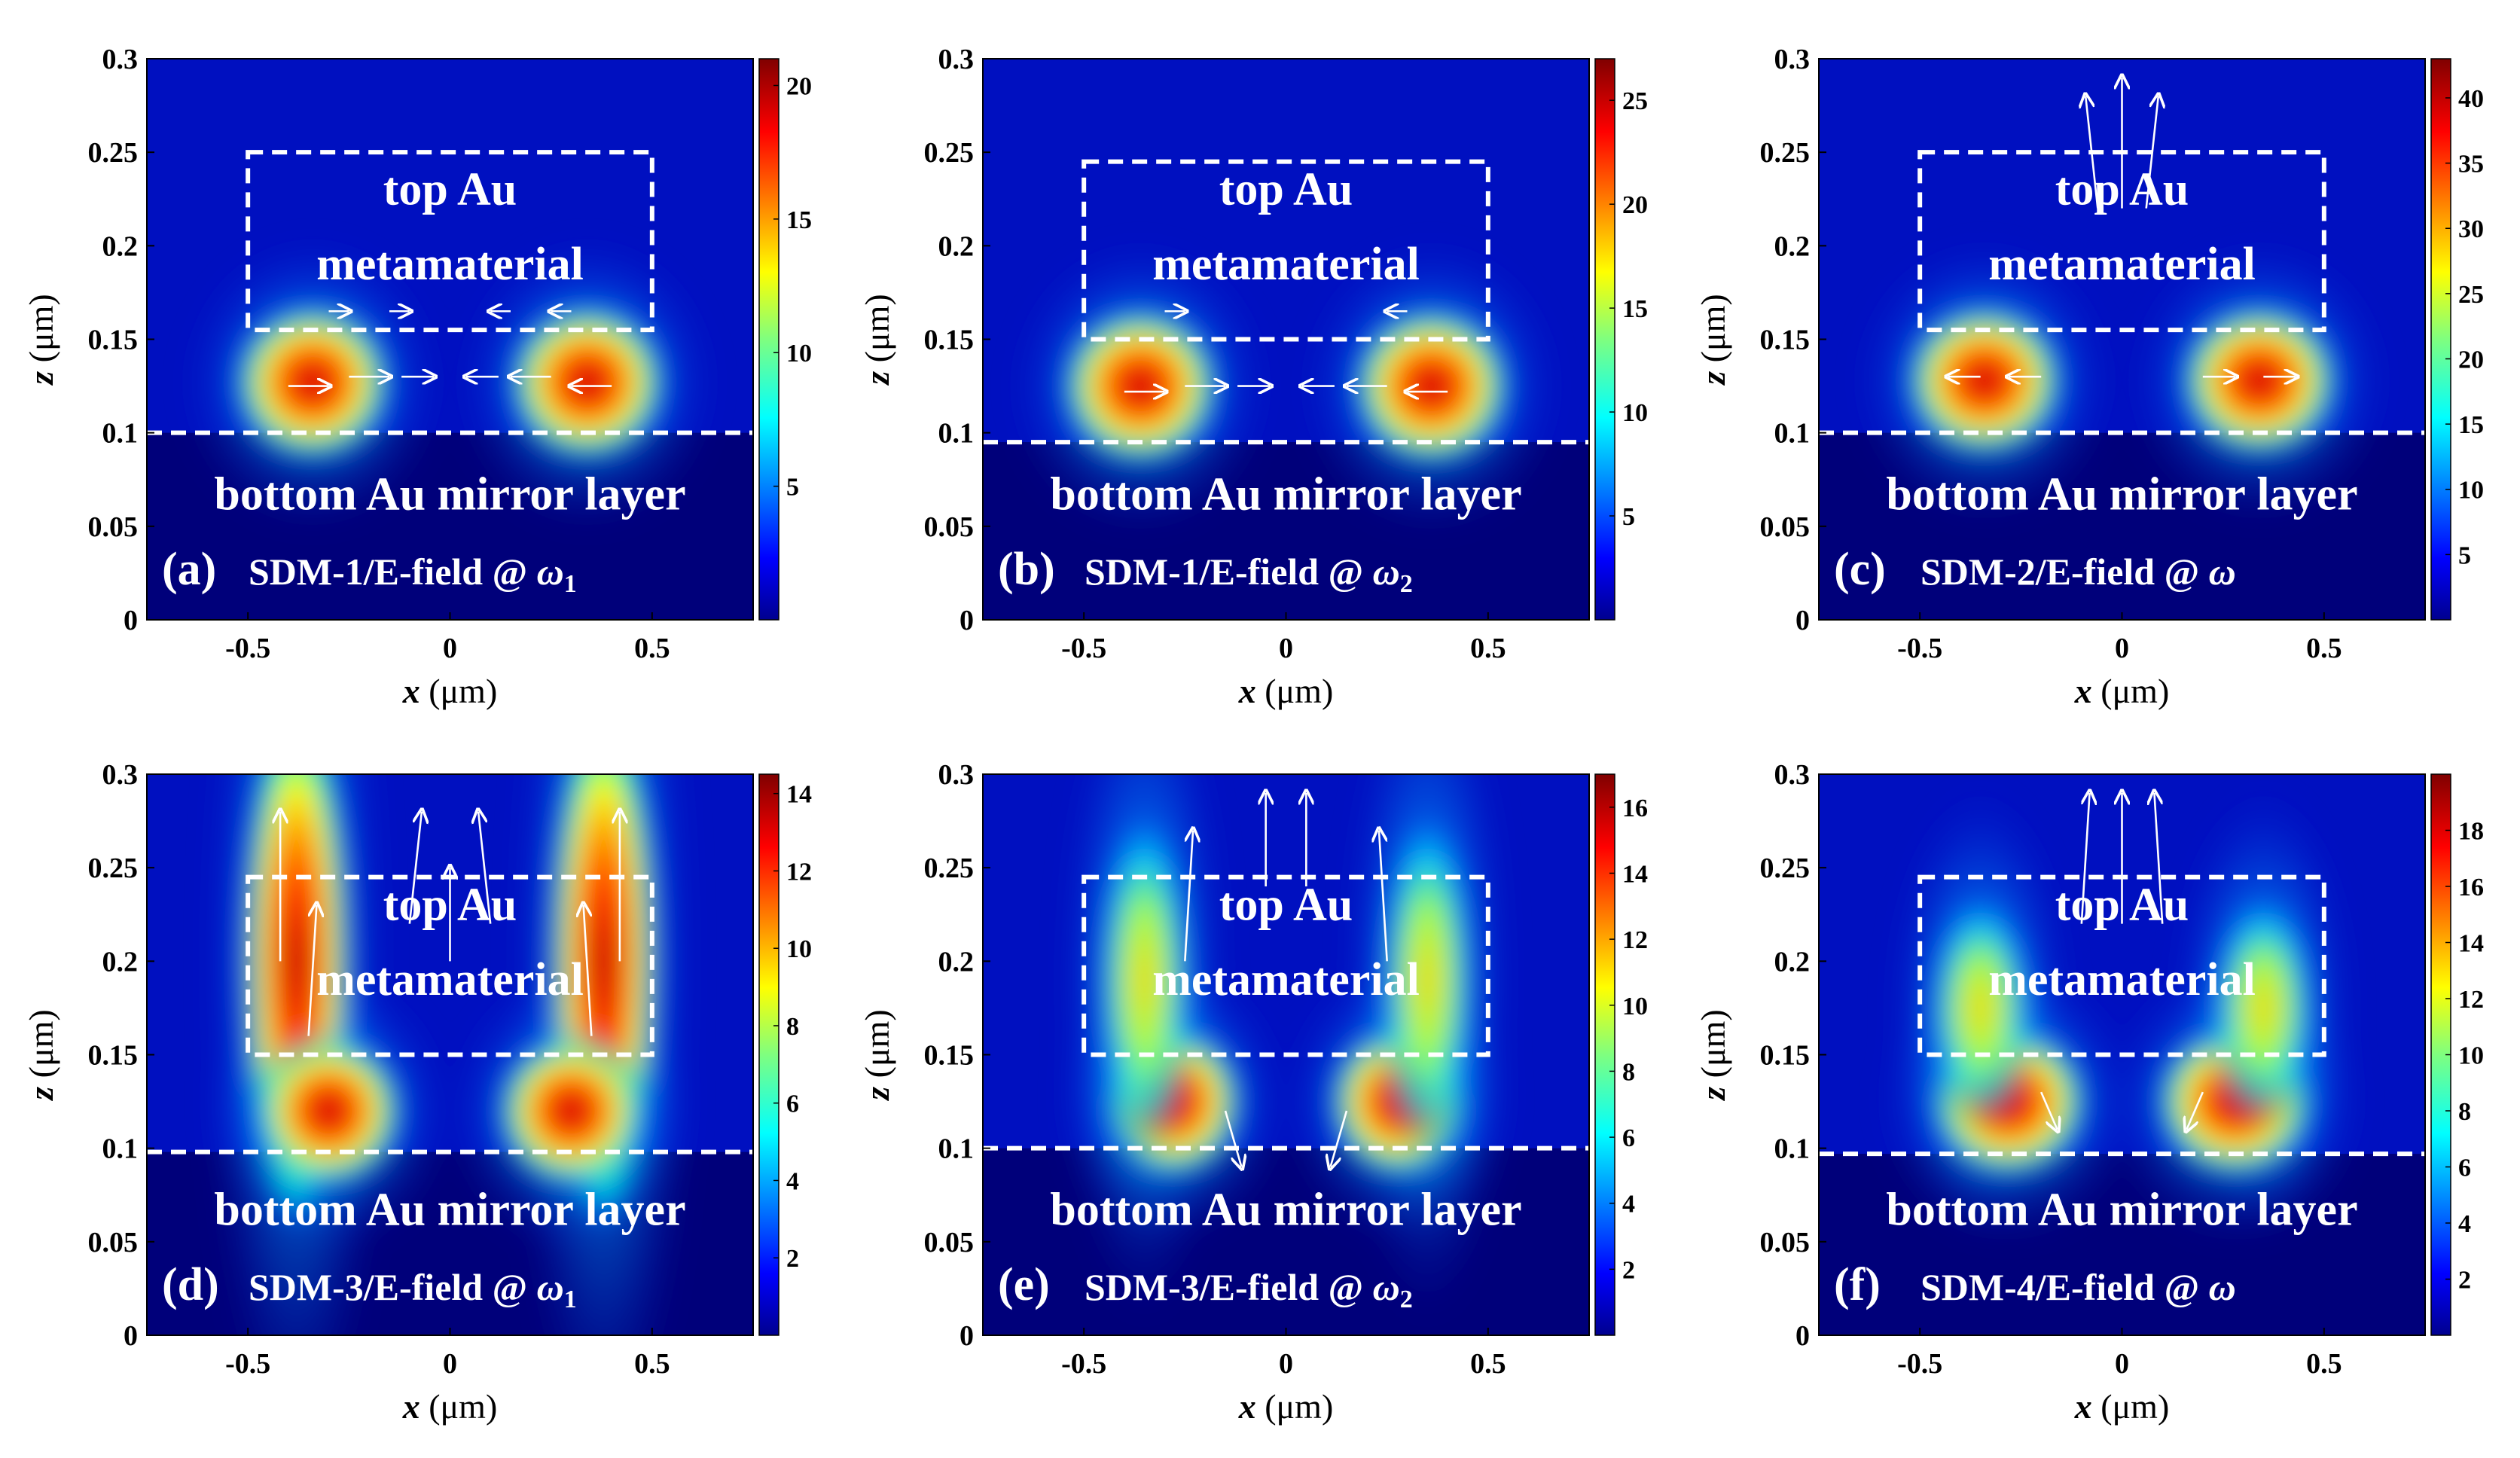 This screenshot has width=2520, height=1458. What do you see at coordinates (652, 1364) in the screenshot?
I see `x-tick-label: 0.5` at bounding box center [652, 1364].